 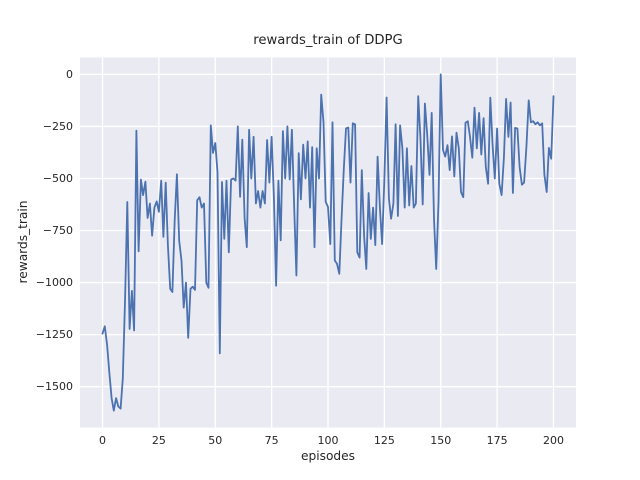 What do you see at coordinates (384, 440) in the screenshot?
I see `x-tick-label: 125` at bounding box center [384, 440].